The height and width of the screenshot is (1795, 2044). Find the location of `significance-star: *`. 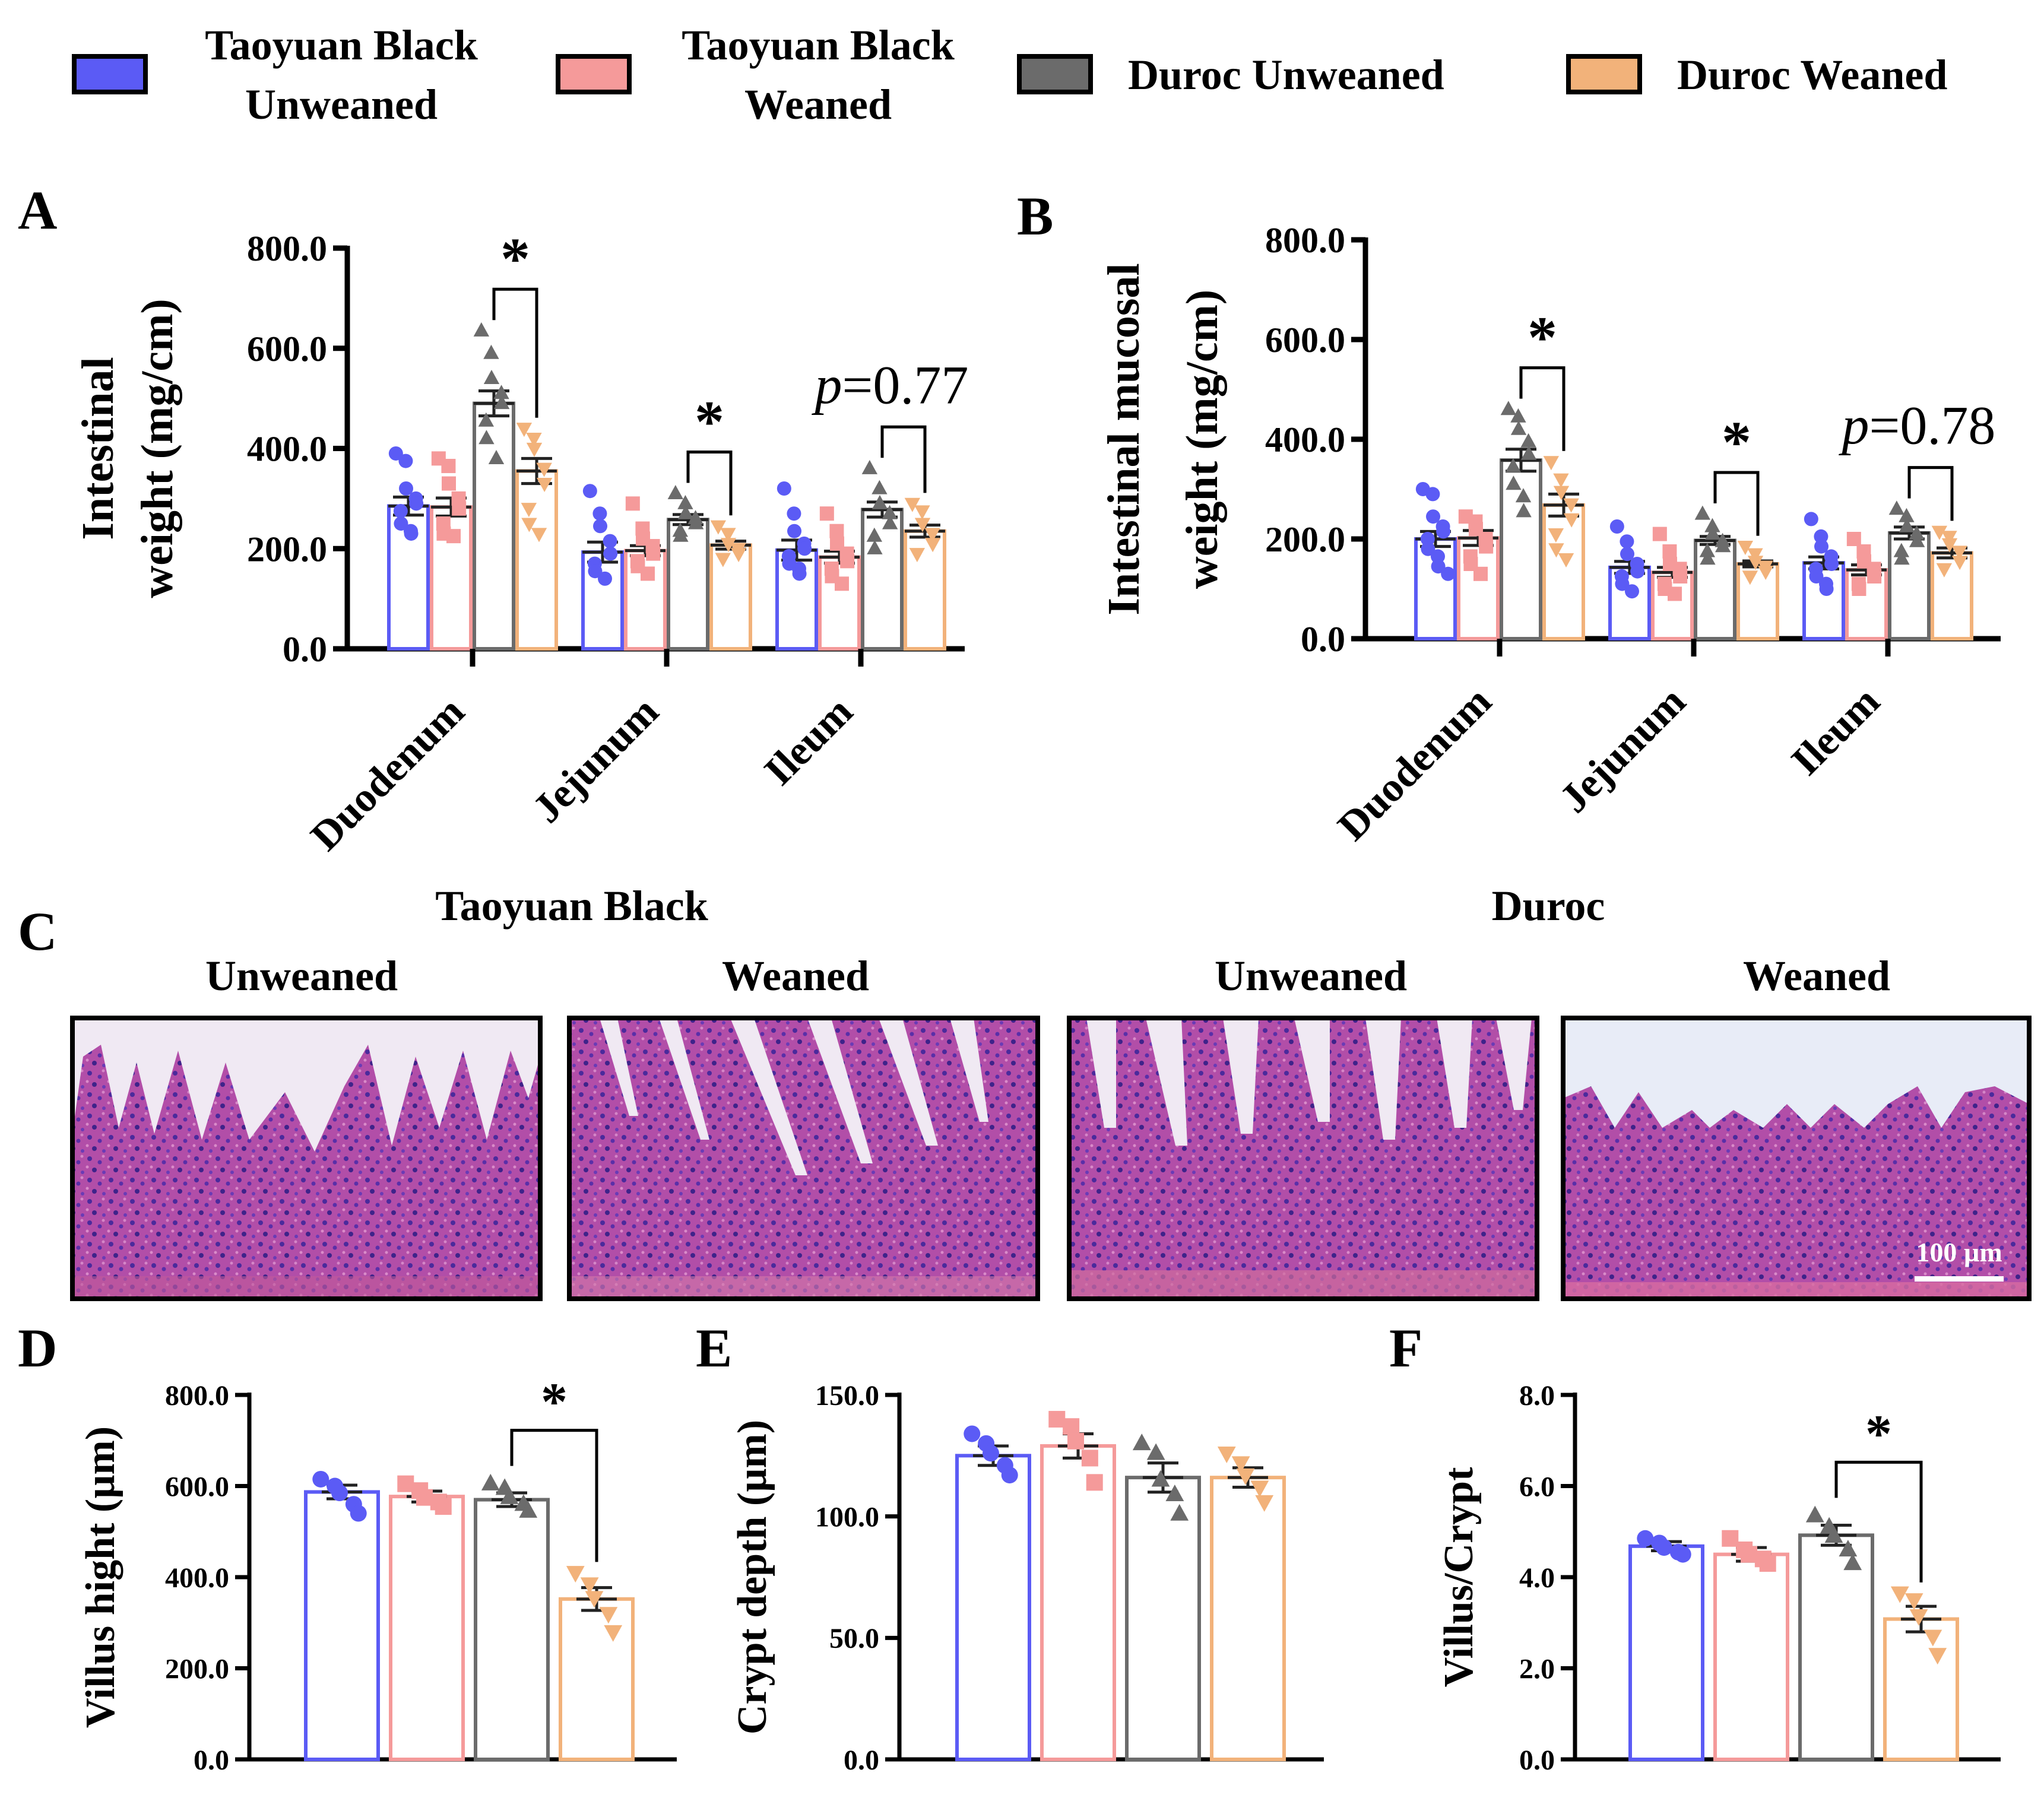

significance-star: * is located at coordinates (1736, 442).